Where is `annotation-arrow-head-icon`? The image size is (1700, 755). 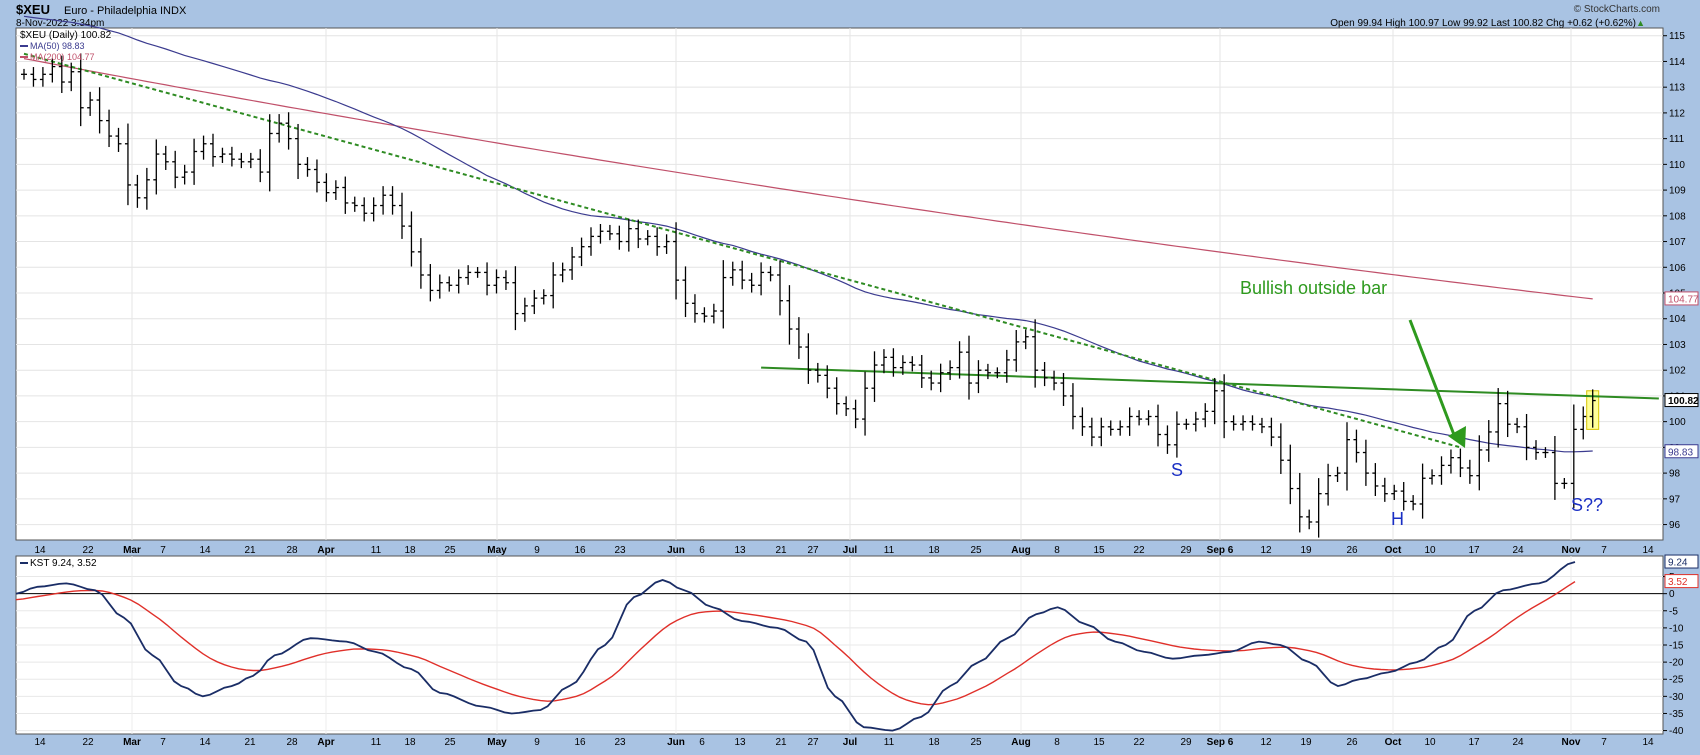
annotation-arrow-head-icon is located at coordinates (1457, 437).